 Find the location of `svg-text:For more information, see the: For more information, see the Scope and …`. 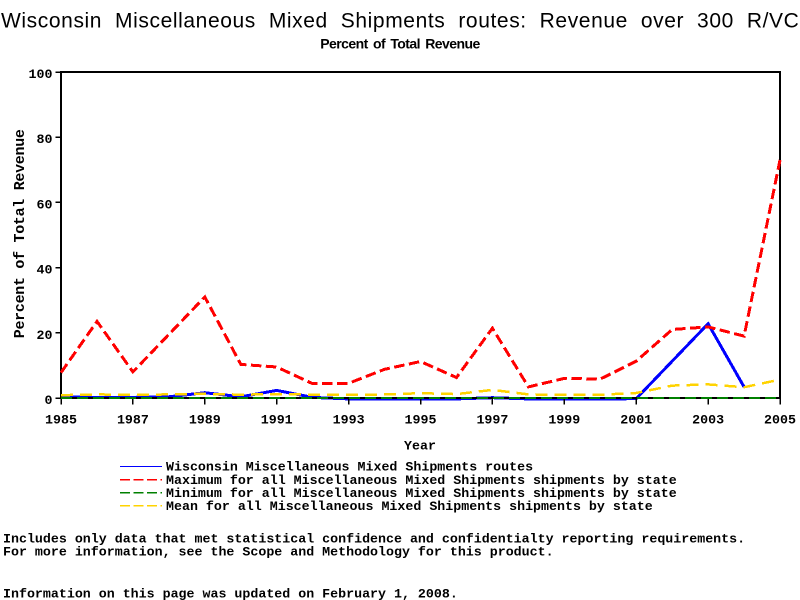

svg-text:For more information, see the: For more information, see the Scope and … is located at coordinates (278, 552).